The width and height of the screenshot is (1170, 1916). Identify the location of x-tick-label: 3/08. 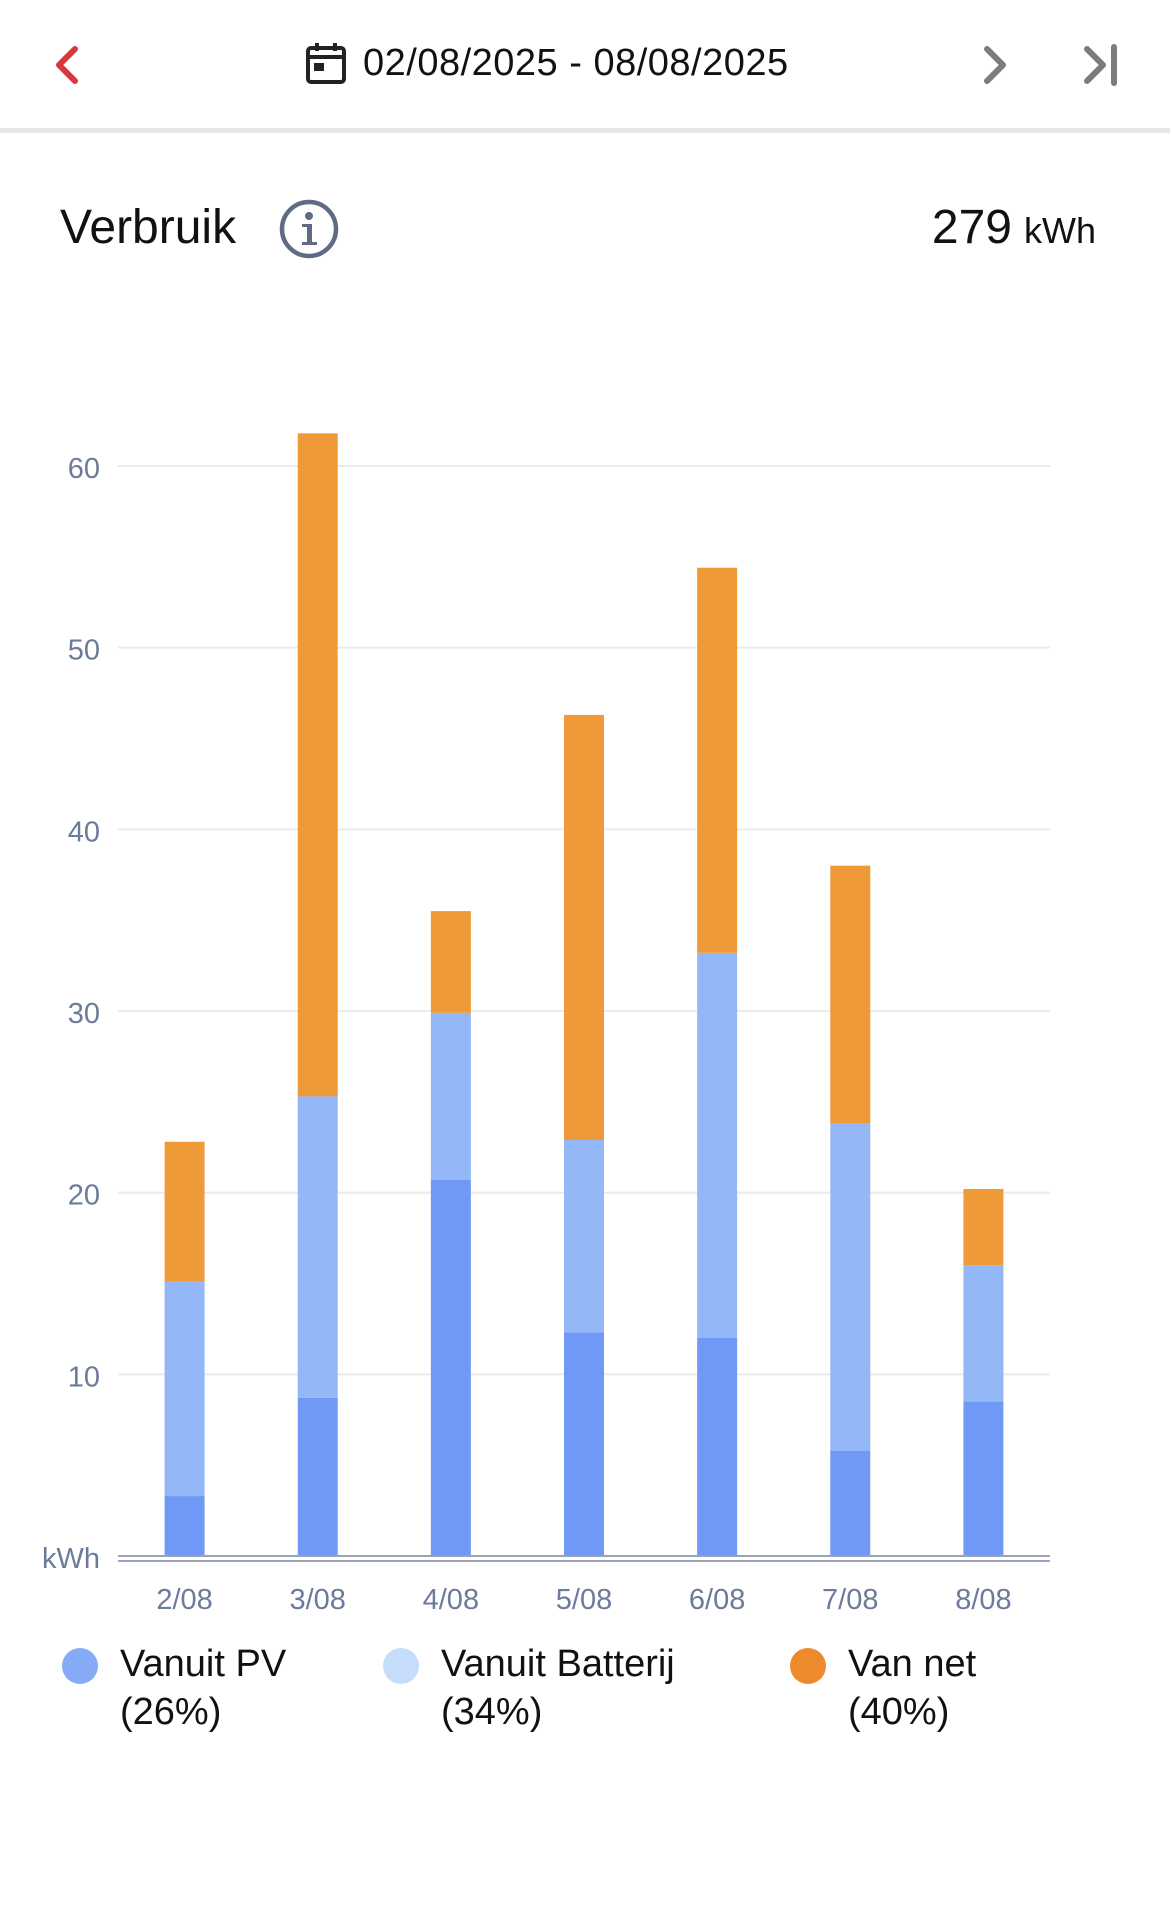
(317, 1600).